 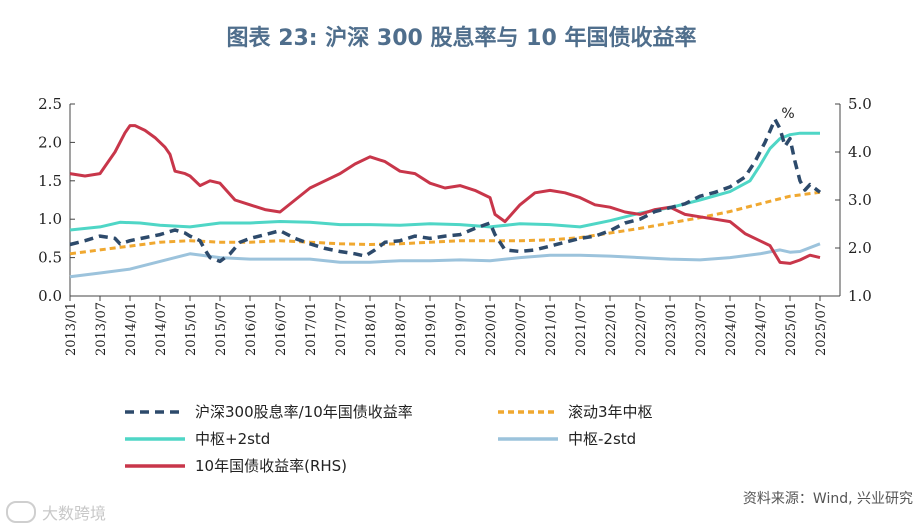 What do you see at coordinates (251, 329) in the screenshot?
I see `x-tick-label: 2016/01` at bounding box center [251, 329].